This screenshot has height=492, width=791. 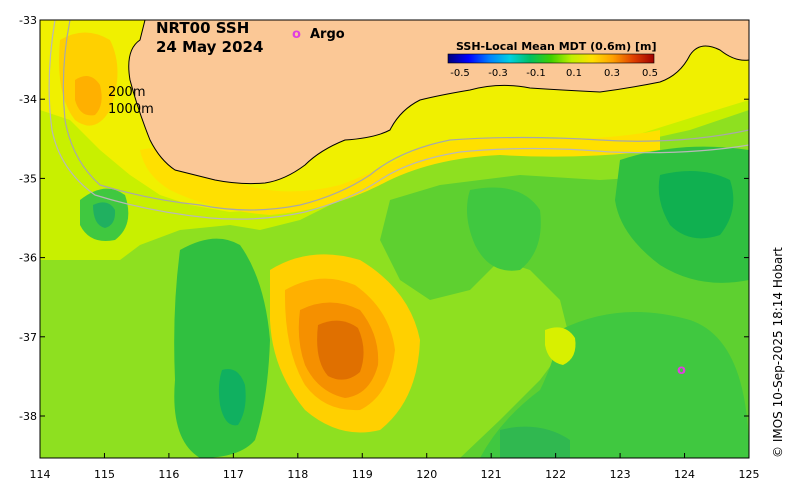 What do you see at coordinates (104, 215) in the screenshot?
I see `contour-eddy-115-core` at bounding box center [104, 215].